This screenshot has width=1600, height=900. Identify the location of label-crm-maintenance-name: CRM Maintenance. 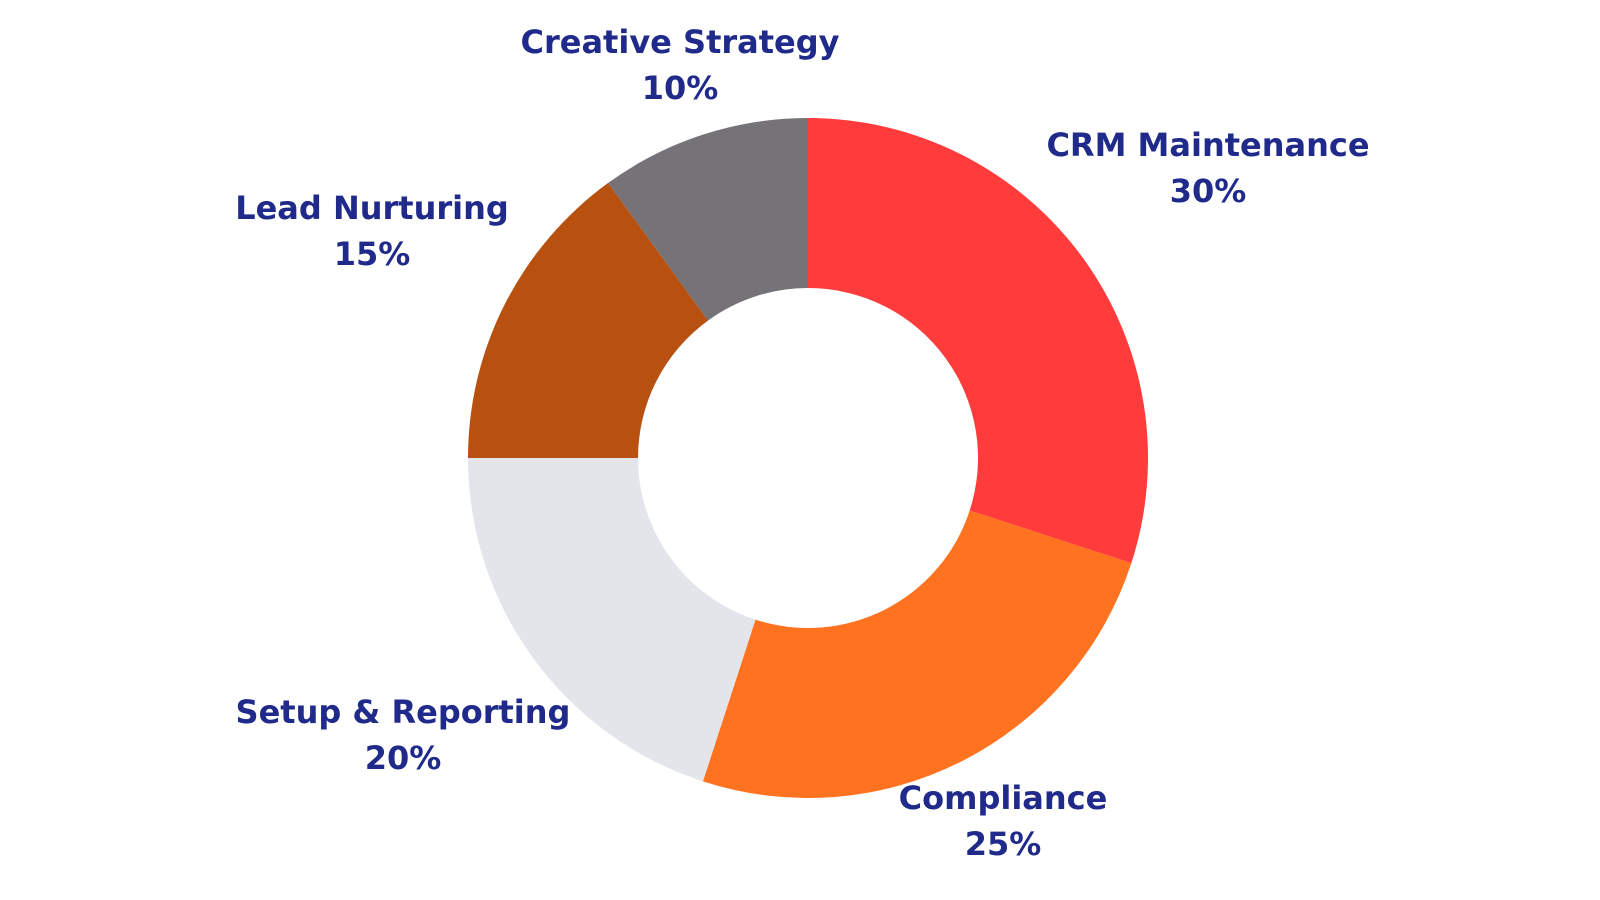
(1208, 145).